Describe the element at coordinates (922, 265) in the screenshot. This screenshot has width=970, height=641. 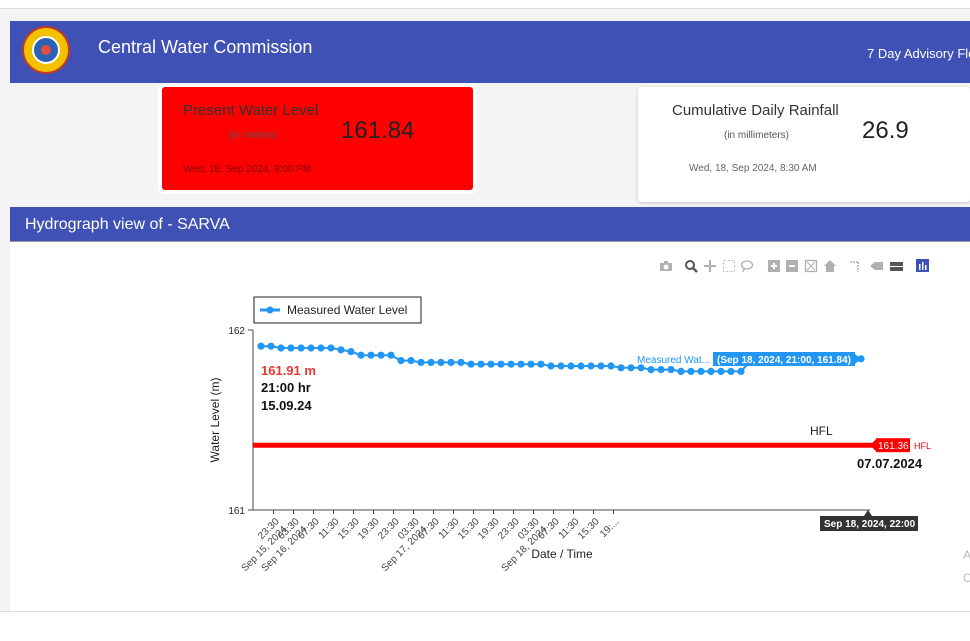
I see `plotly-logo-icon` at that location.